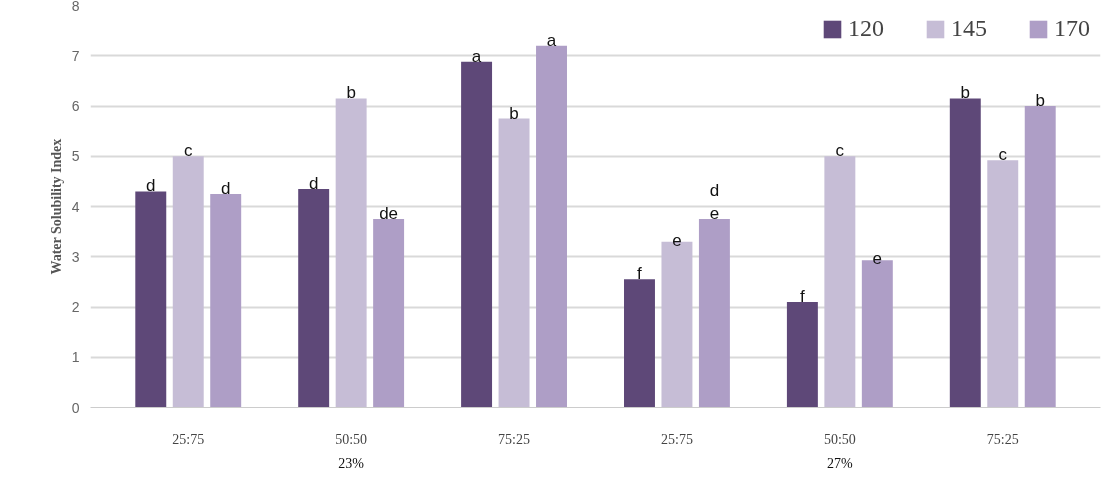 This screenshot has width=1105, height=487. I want to click on data-label: de, so click(389, 214).